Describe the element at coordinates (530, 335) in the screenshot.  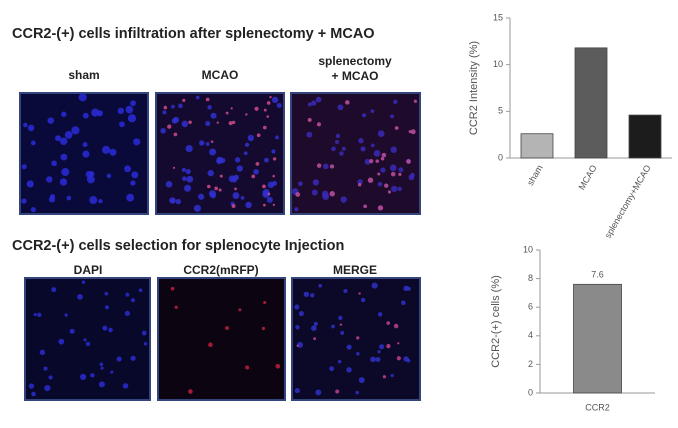
I see `y-tick-label: 4` at that location.